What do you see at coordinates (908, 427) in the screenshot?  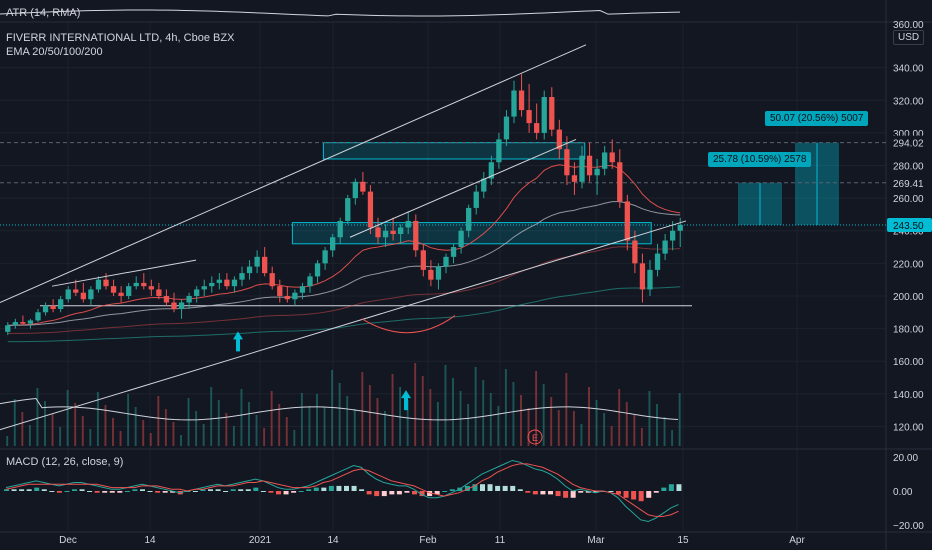 I see `price-tick-label: 120.00` at bounding box center [908, 427].